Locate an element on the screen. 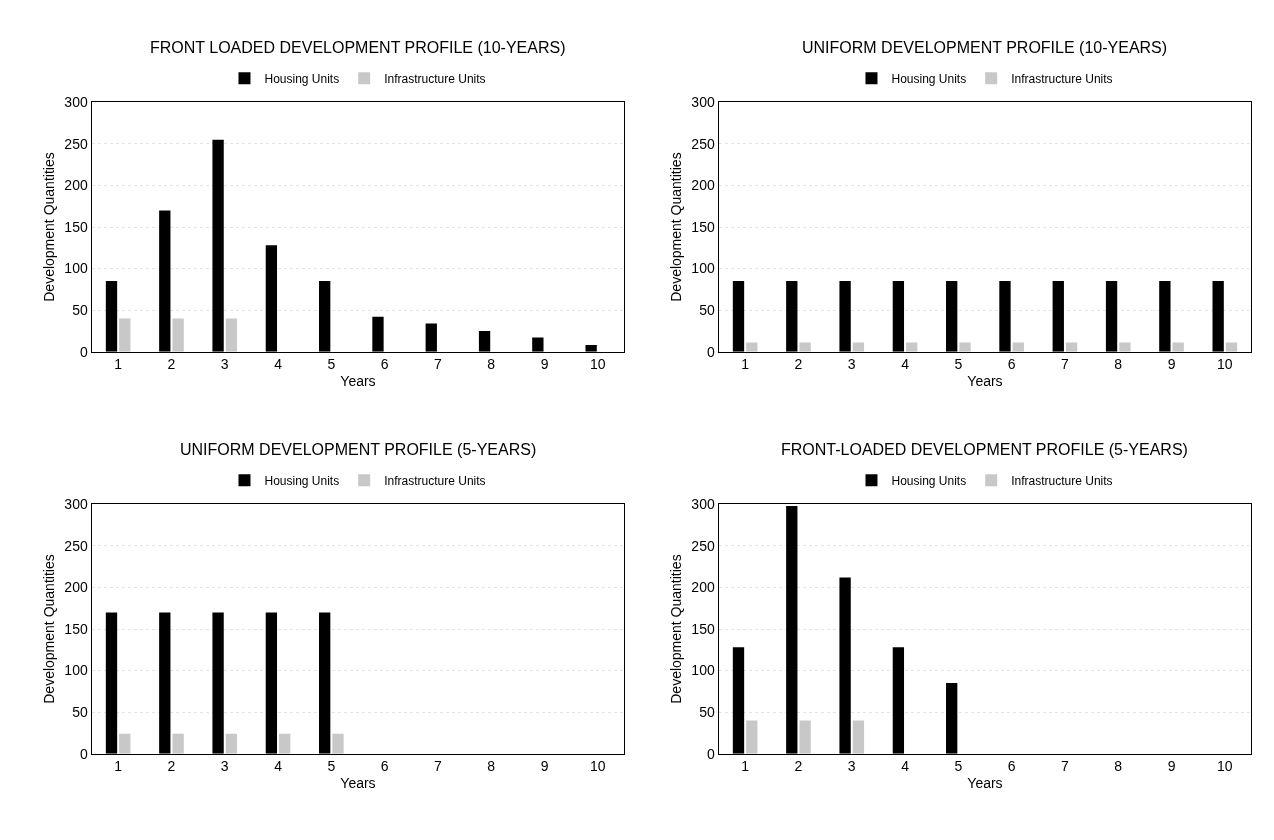 This screenshot has width=1274, height=840. chart-title: FRONT-LOADED DEVELOPMENT PROFILE (5-YEARS) is located at coordinates (984, 449).